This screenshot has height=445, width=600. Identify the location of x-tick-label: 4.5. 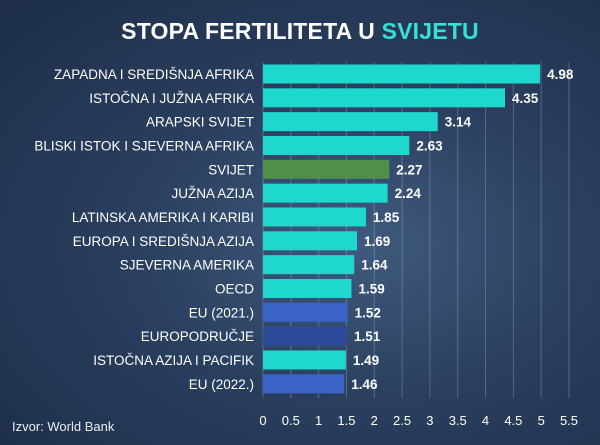
(513, 420).